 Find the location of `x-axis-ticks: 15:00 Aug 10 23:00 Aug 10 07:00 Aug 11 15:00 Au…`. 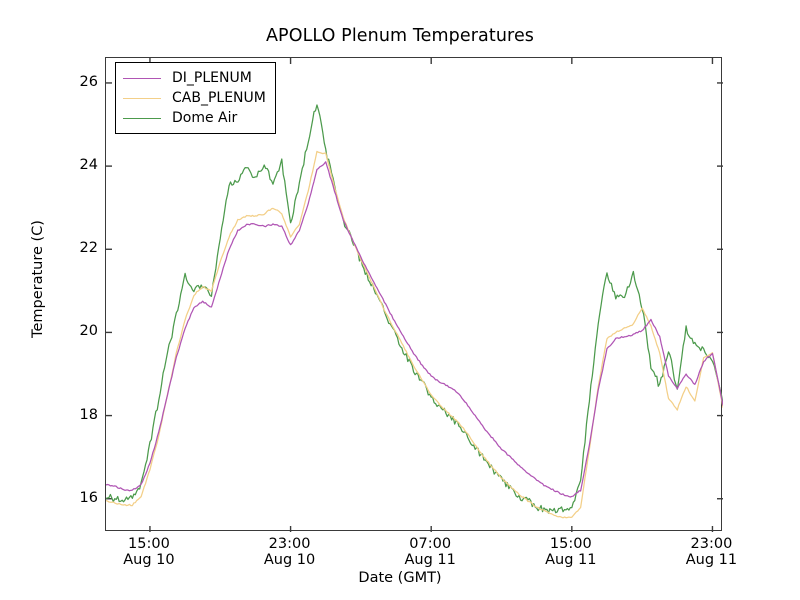

x-axis-ticks: 15:00 Aug 10 23:00 Aug 10 07:00 Aug 11 15:00 Au… is located at coordinates (421, 559).